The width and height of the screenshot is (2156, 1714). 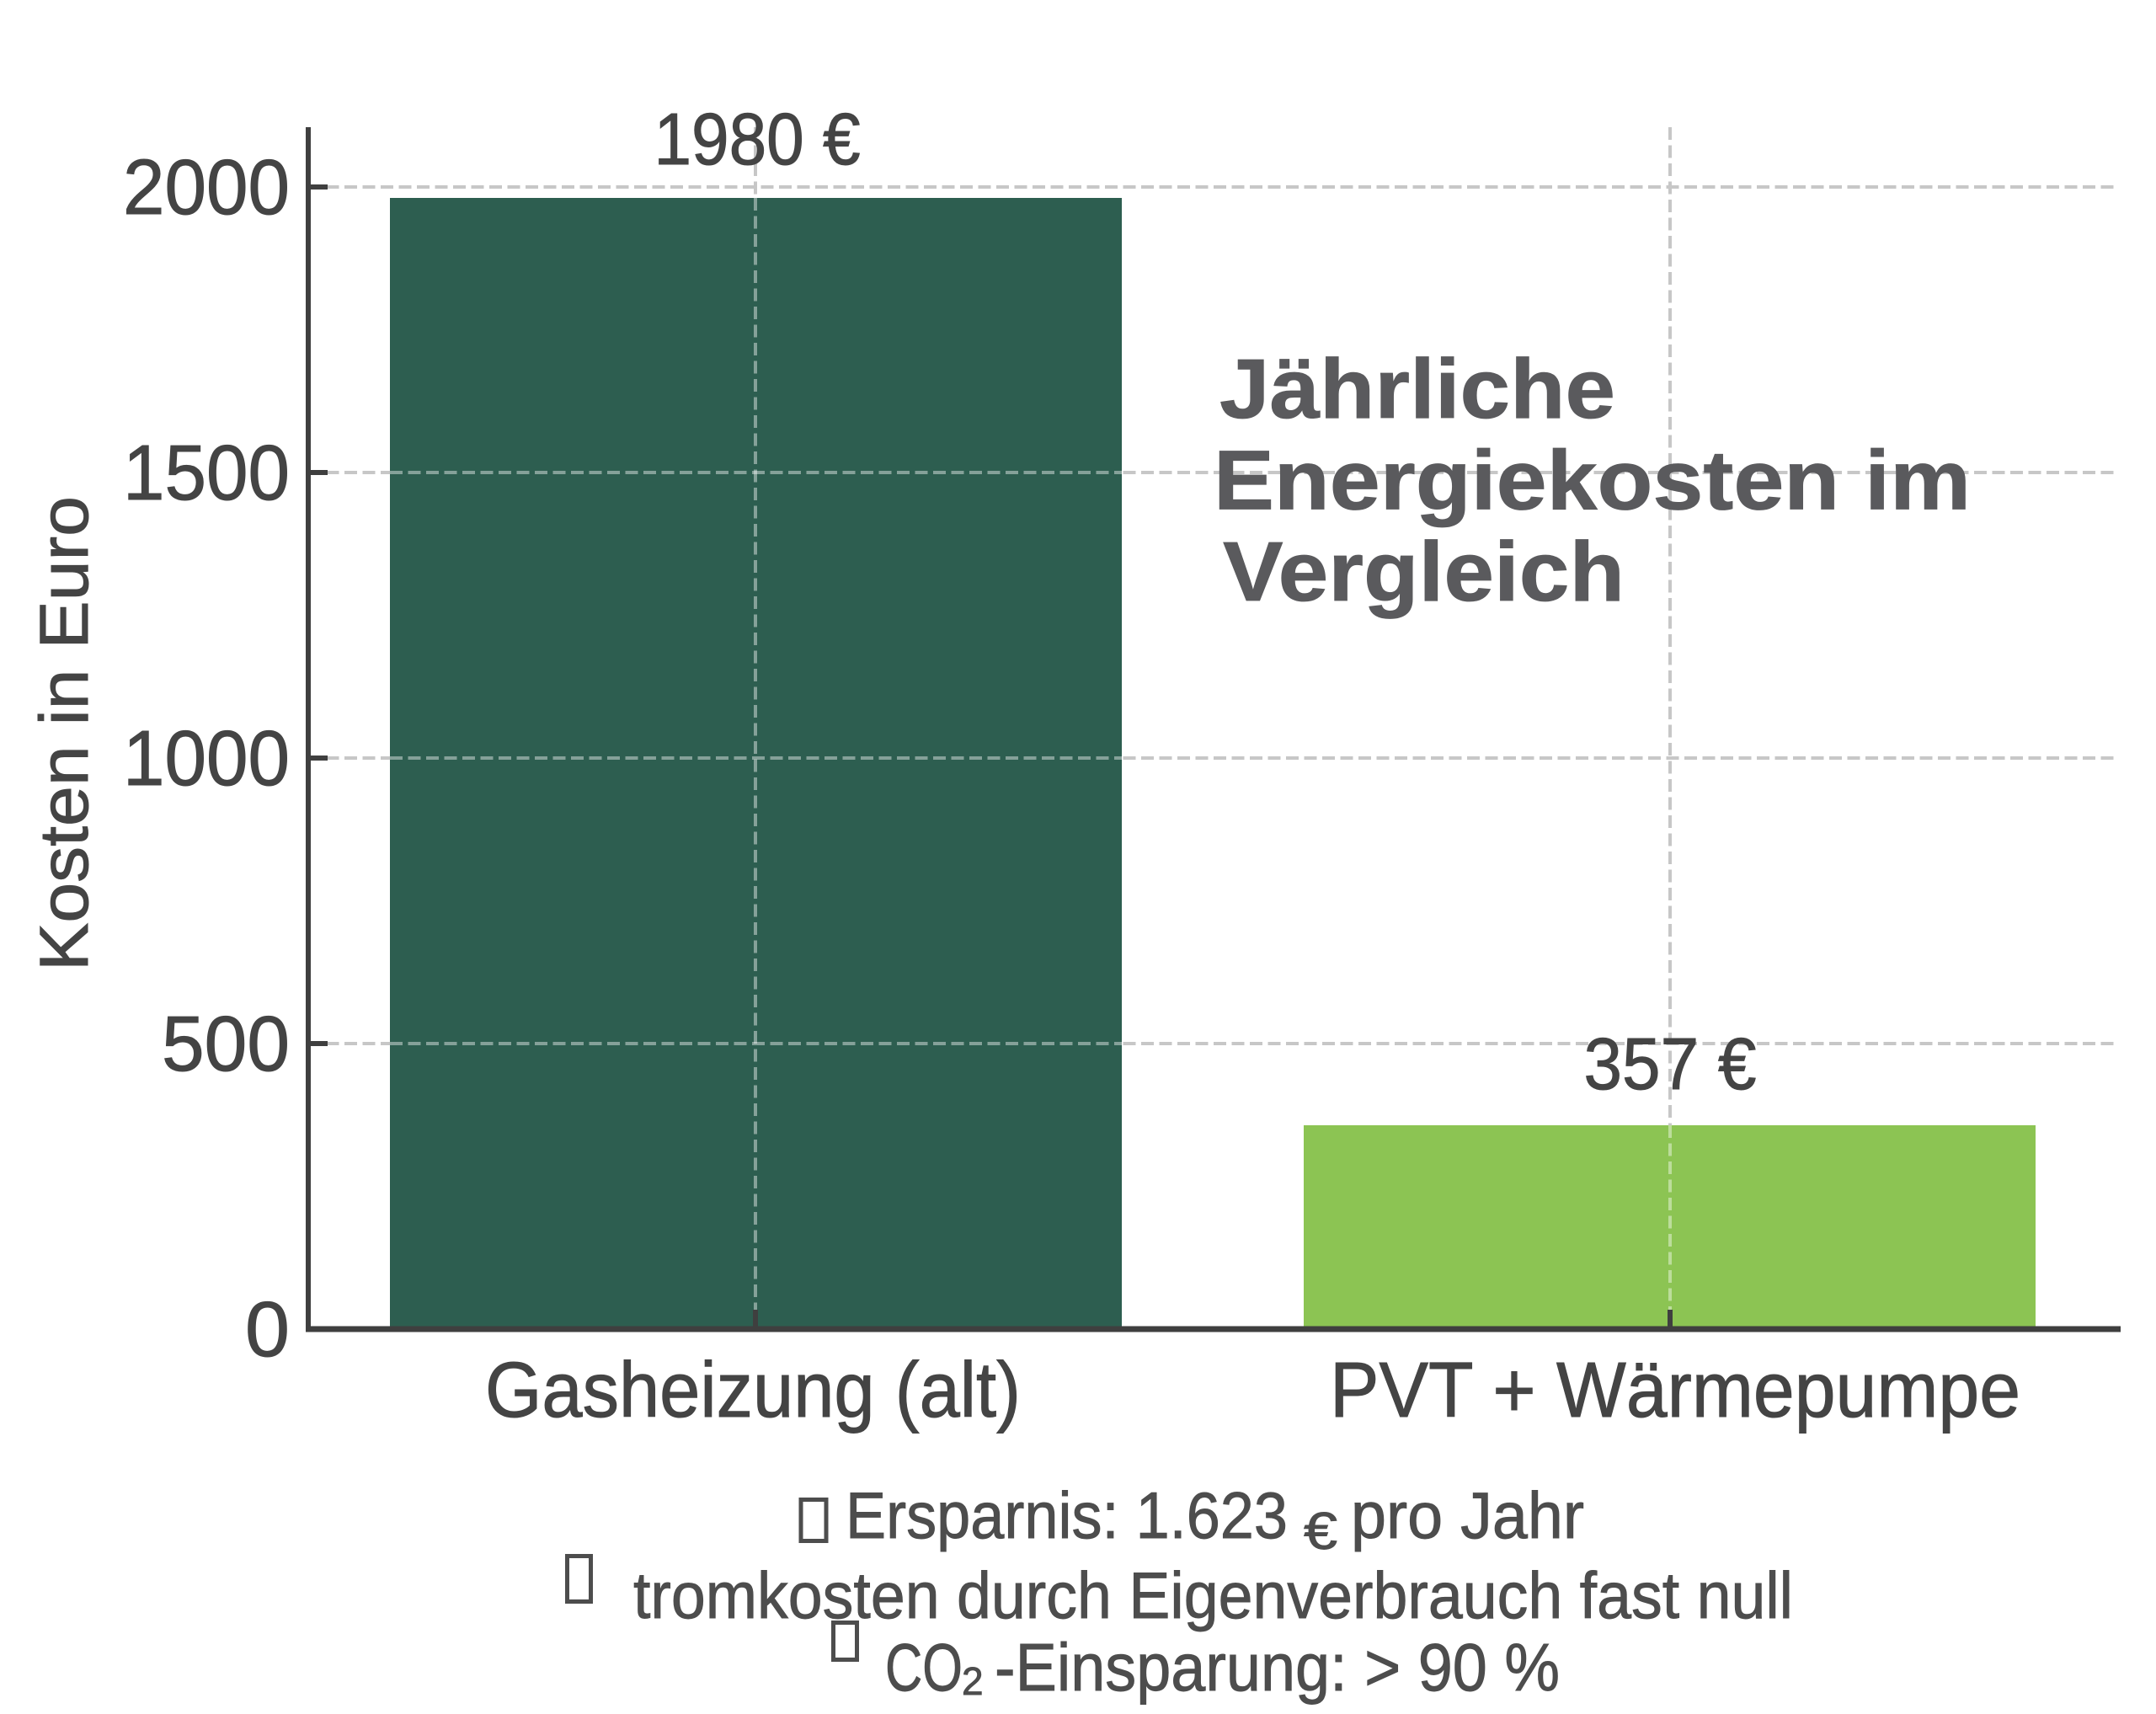 What do you see at coordinates (1467, 1515) in the screenshot?
I see `svg-text: pro Jahr` at bounding box center [1467, 1515].